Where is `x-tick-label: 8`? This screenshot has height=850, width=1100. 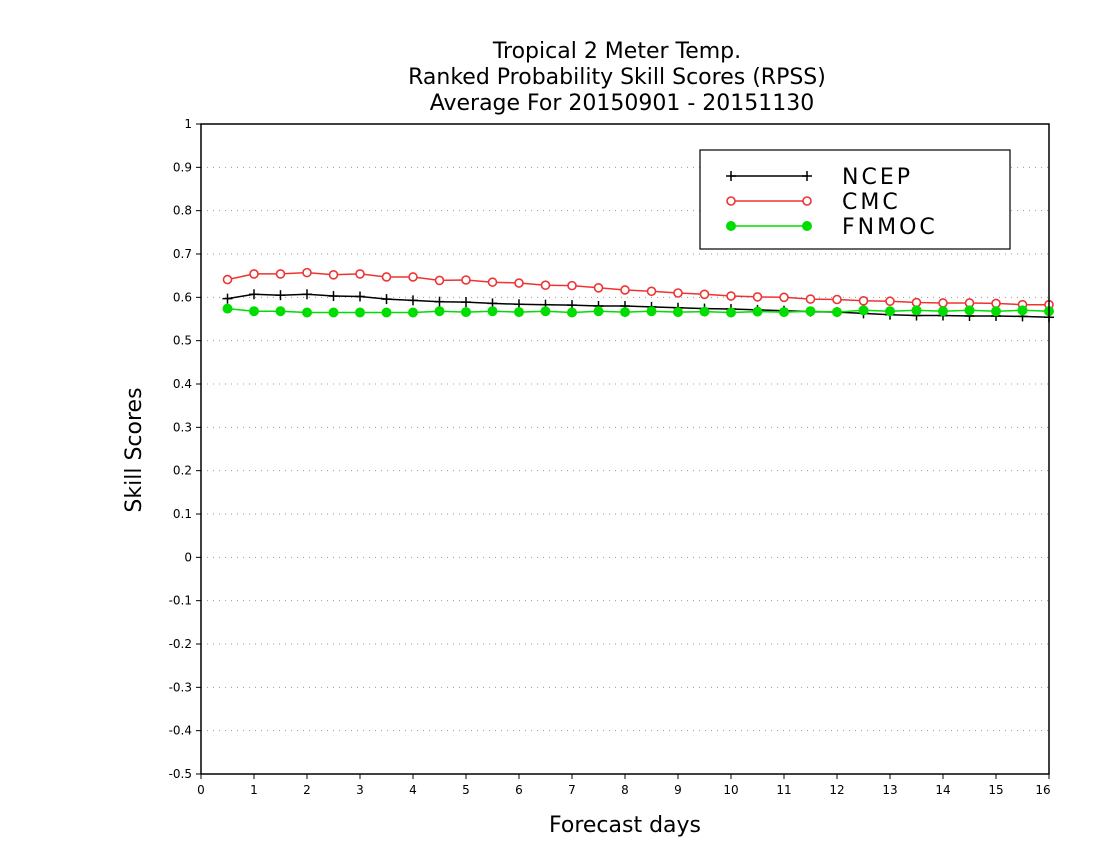
x-tick-label: 8 is located at coordinates (625, 790).